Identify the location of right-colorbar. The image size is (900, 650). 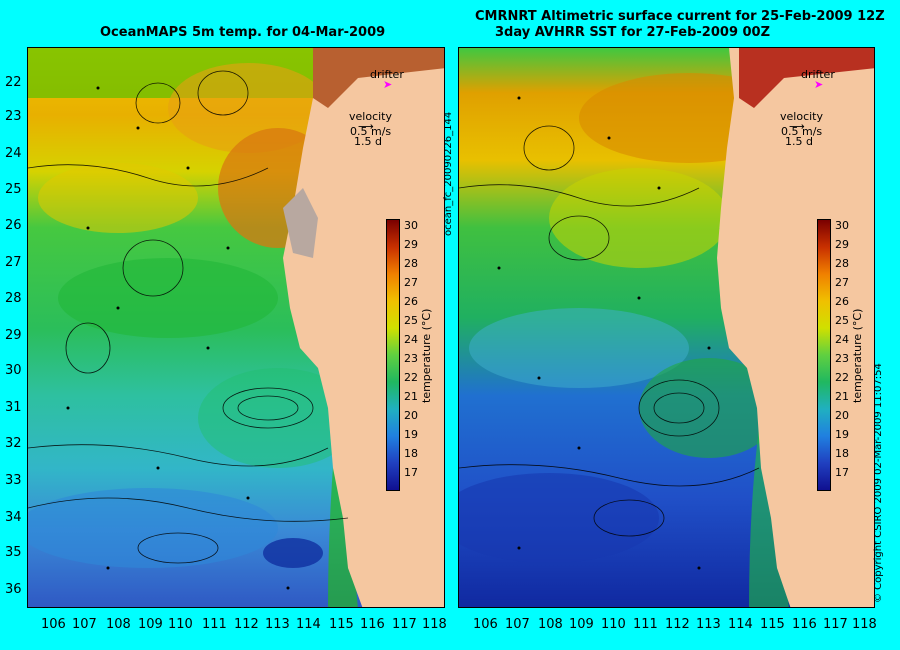
(824, 355).